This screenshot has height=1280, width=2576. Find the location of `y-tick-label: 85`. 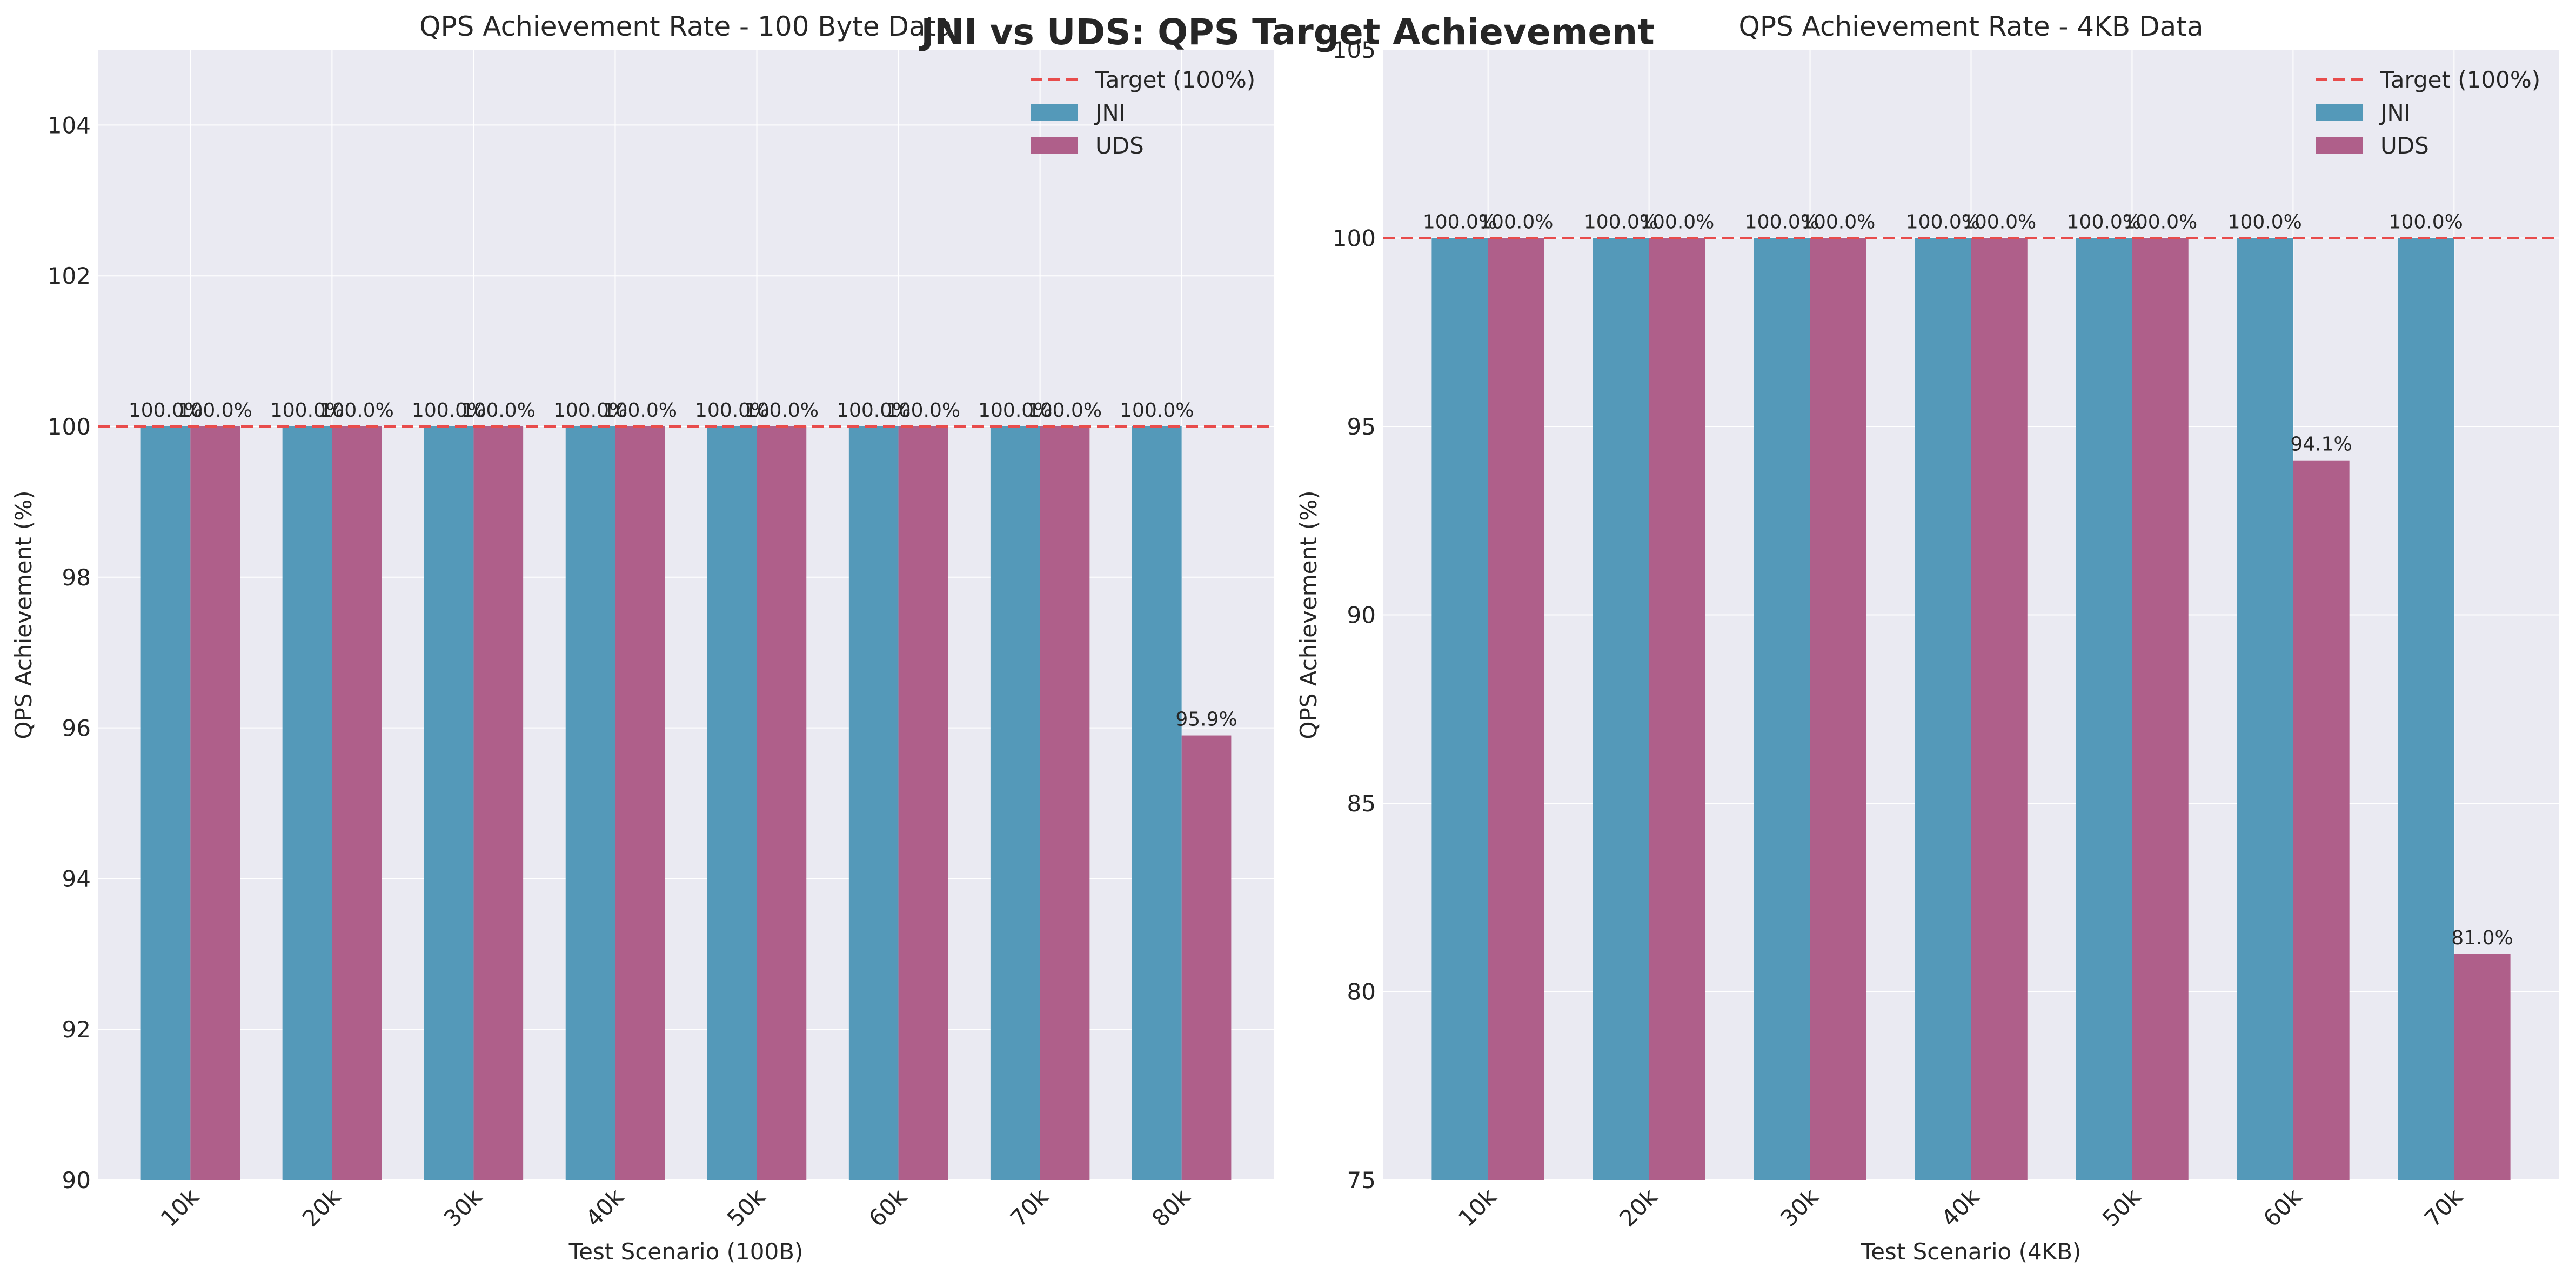

y-tick-label: 85 is located at coordinates (1361, 804).